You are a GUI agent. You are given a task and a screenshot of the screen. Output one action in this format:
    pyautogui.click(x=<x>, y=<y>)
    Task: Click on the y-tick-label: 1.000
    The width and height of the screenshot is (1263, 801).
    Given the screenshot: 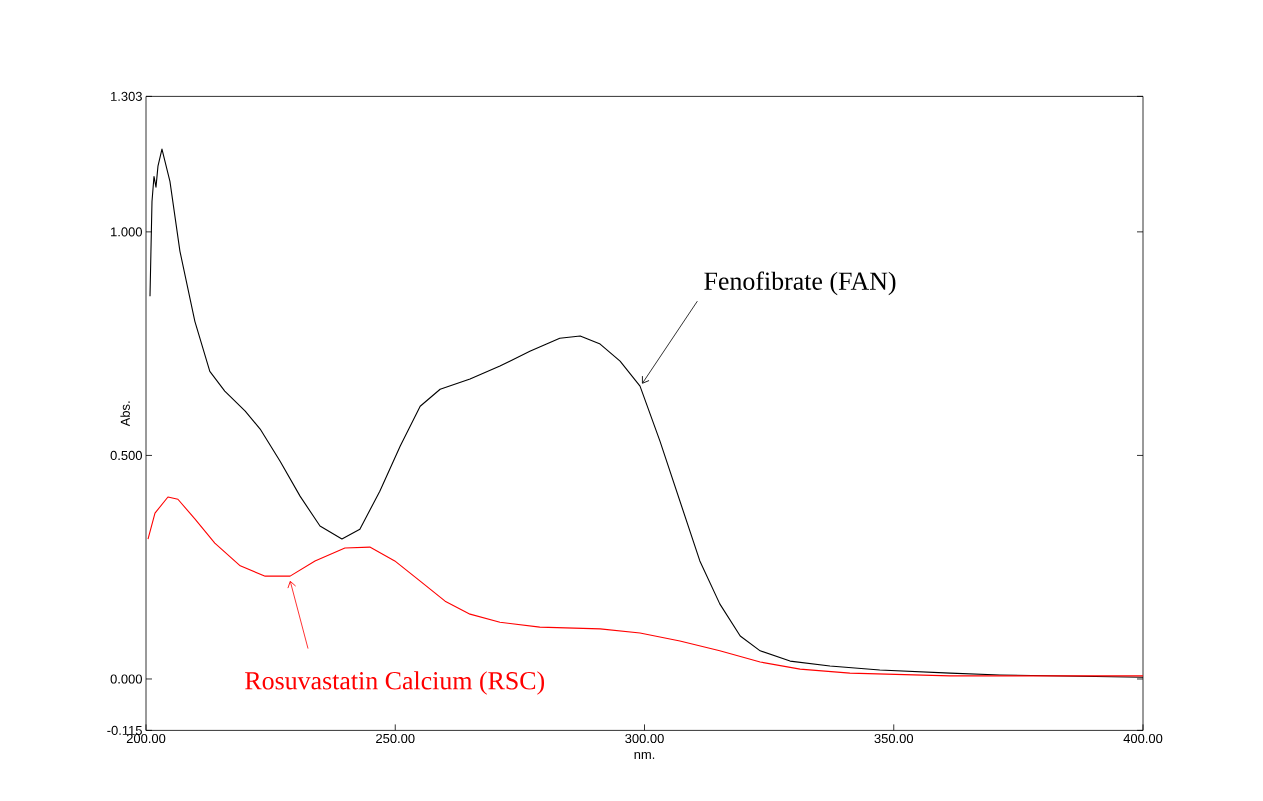 What is the action you would take?
    pyautogui.click(x=126, y=232)
    